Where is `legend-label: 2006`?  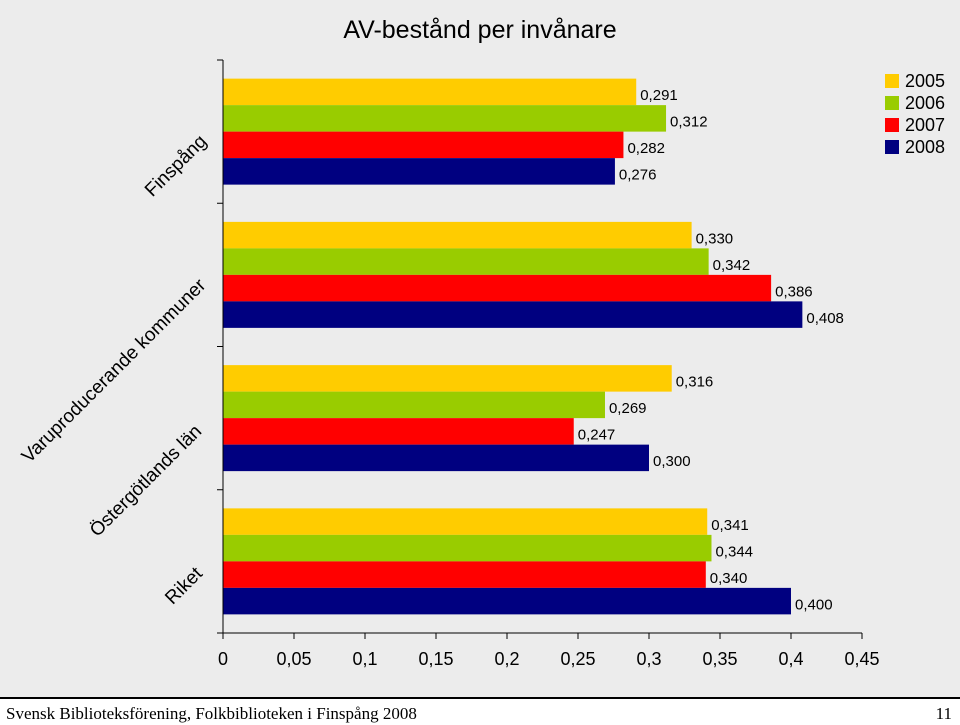 legend-label: 2006 is located at coordinates (925, 103).